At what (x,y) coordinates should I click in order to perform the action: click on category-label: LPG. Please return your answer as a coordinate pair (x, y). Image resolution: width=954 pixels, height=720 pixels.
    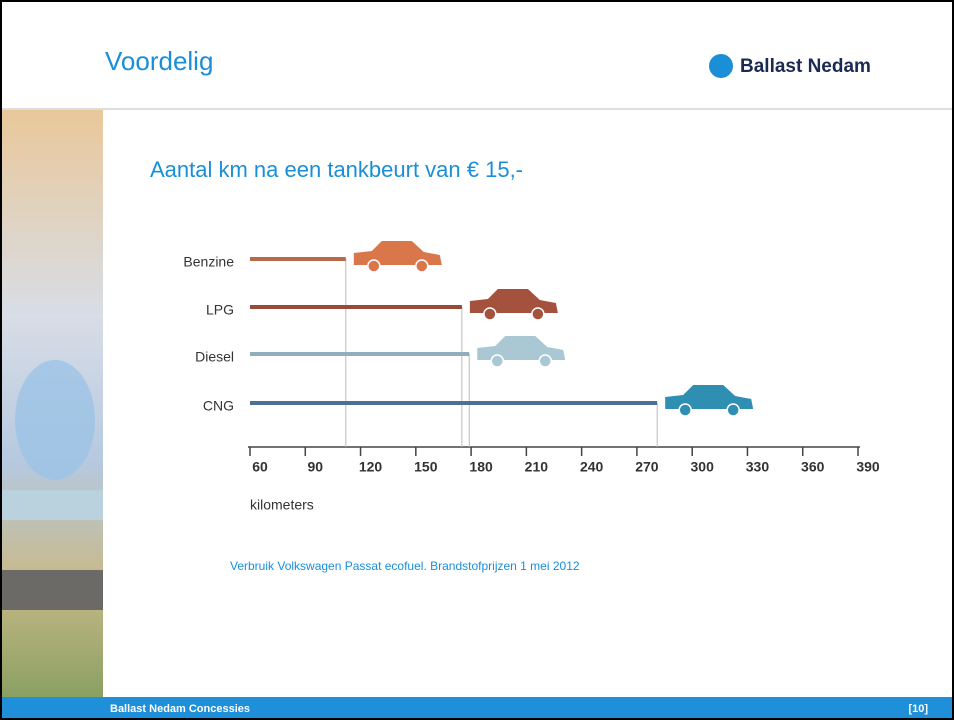
    Looking at the image, I should click on (220, 310).